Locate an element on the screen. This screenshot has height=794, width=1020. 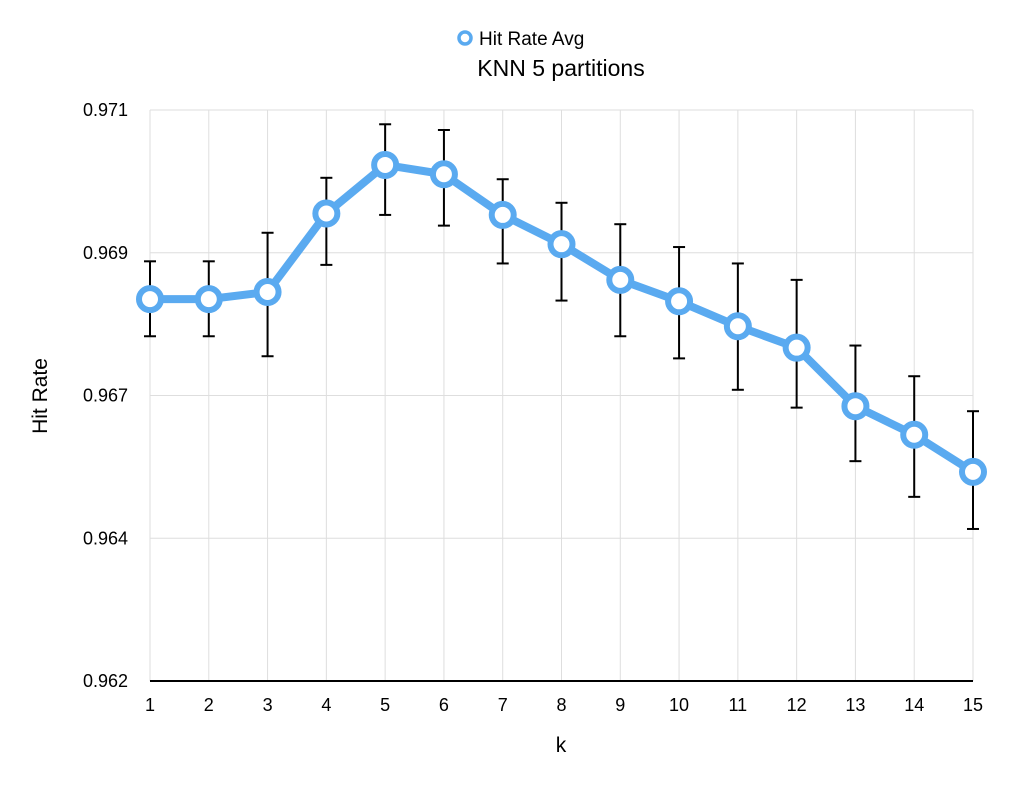
x-tick-label: 5 is located at coordinates (385, 705).